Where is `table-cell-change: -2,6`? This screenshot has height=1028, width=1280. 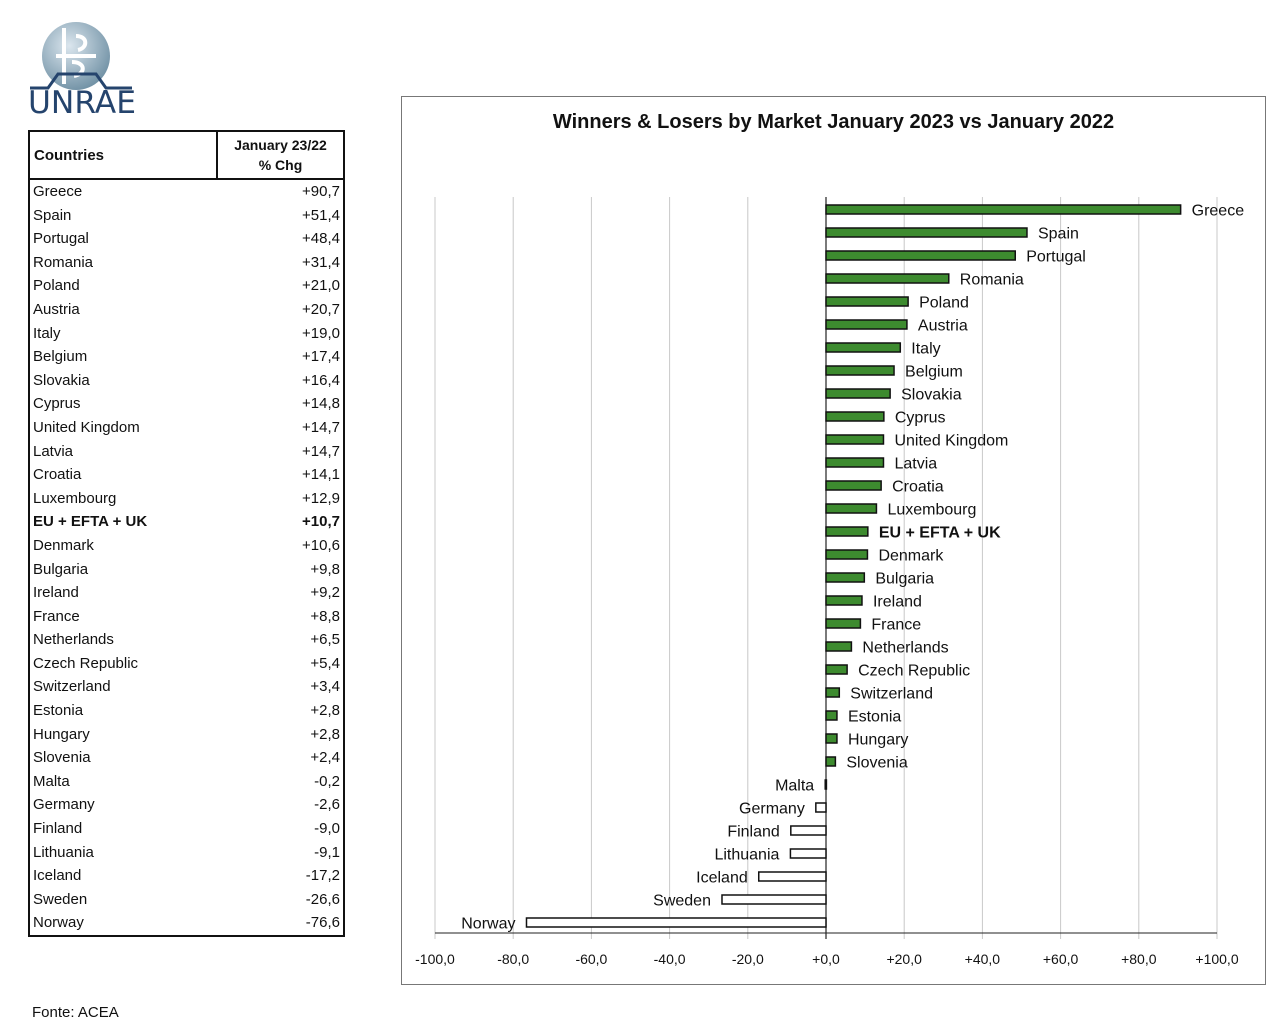
table-cell-change: -2,6 is located at coordinates (327, 805).